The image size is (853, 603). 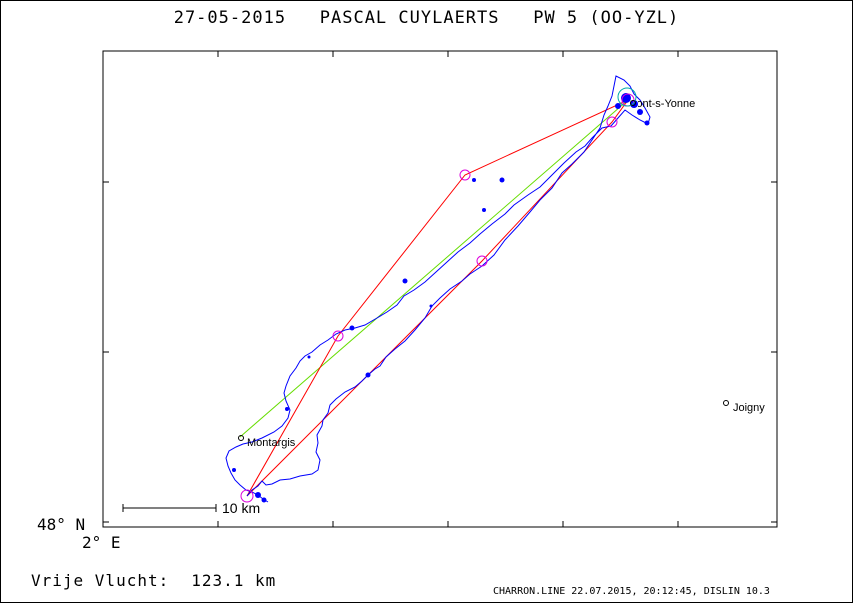 What do you see at coordinates (61, 524) in the screenshot?
I see `latitude-label: 48° N` at bounding box center [61, 524].